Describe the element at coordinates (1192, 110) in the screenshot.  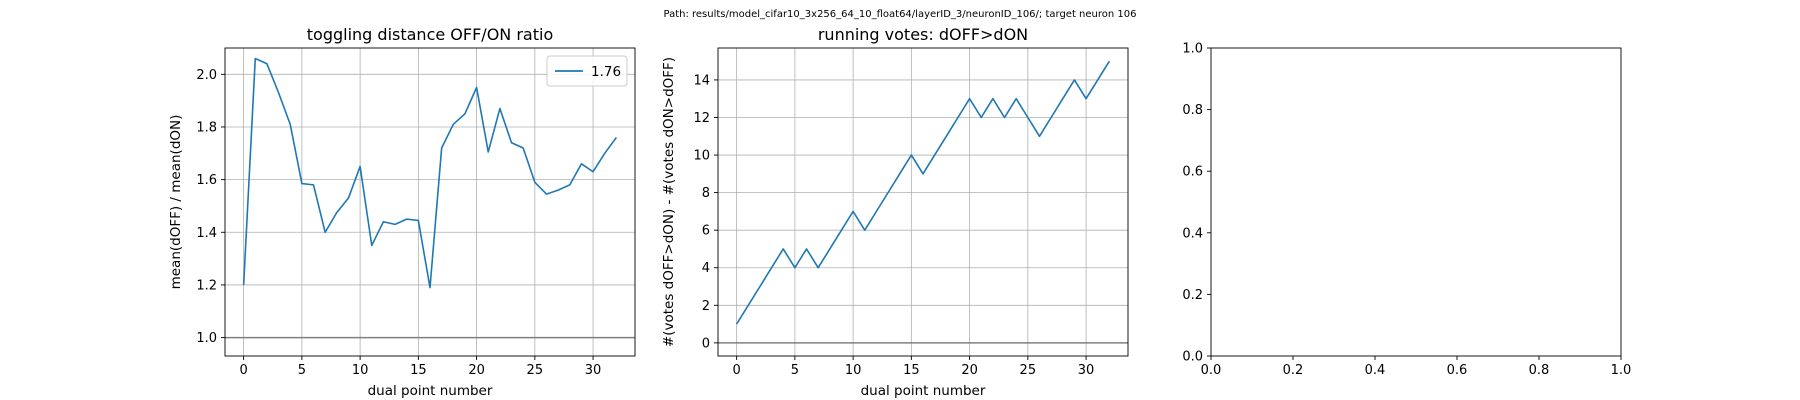
I see `y-tick-label: 0.8` at that location.